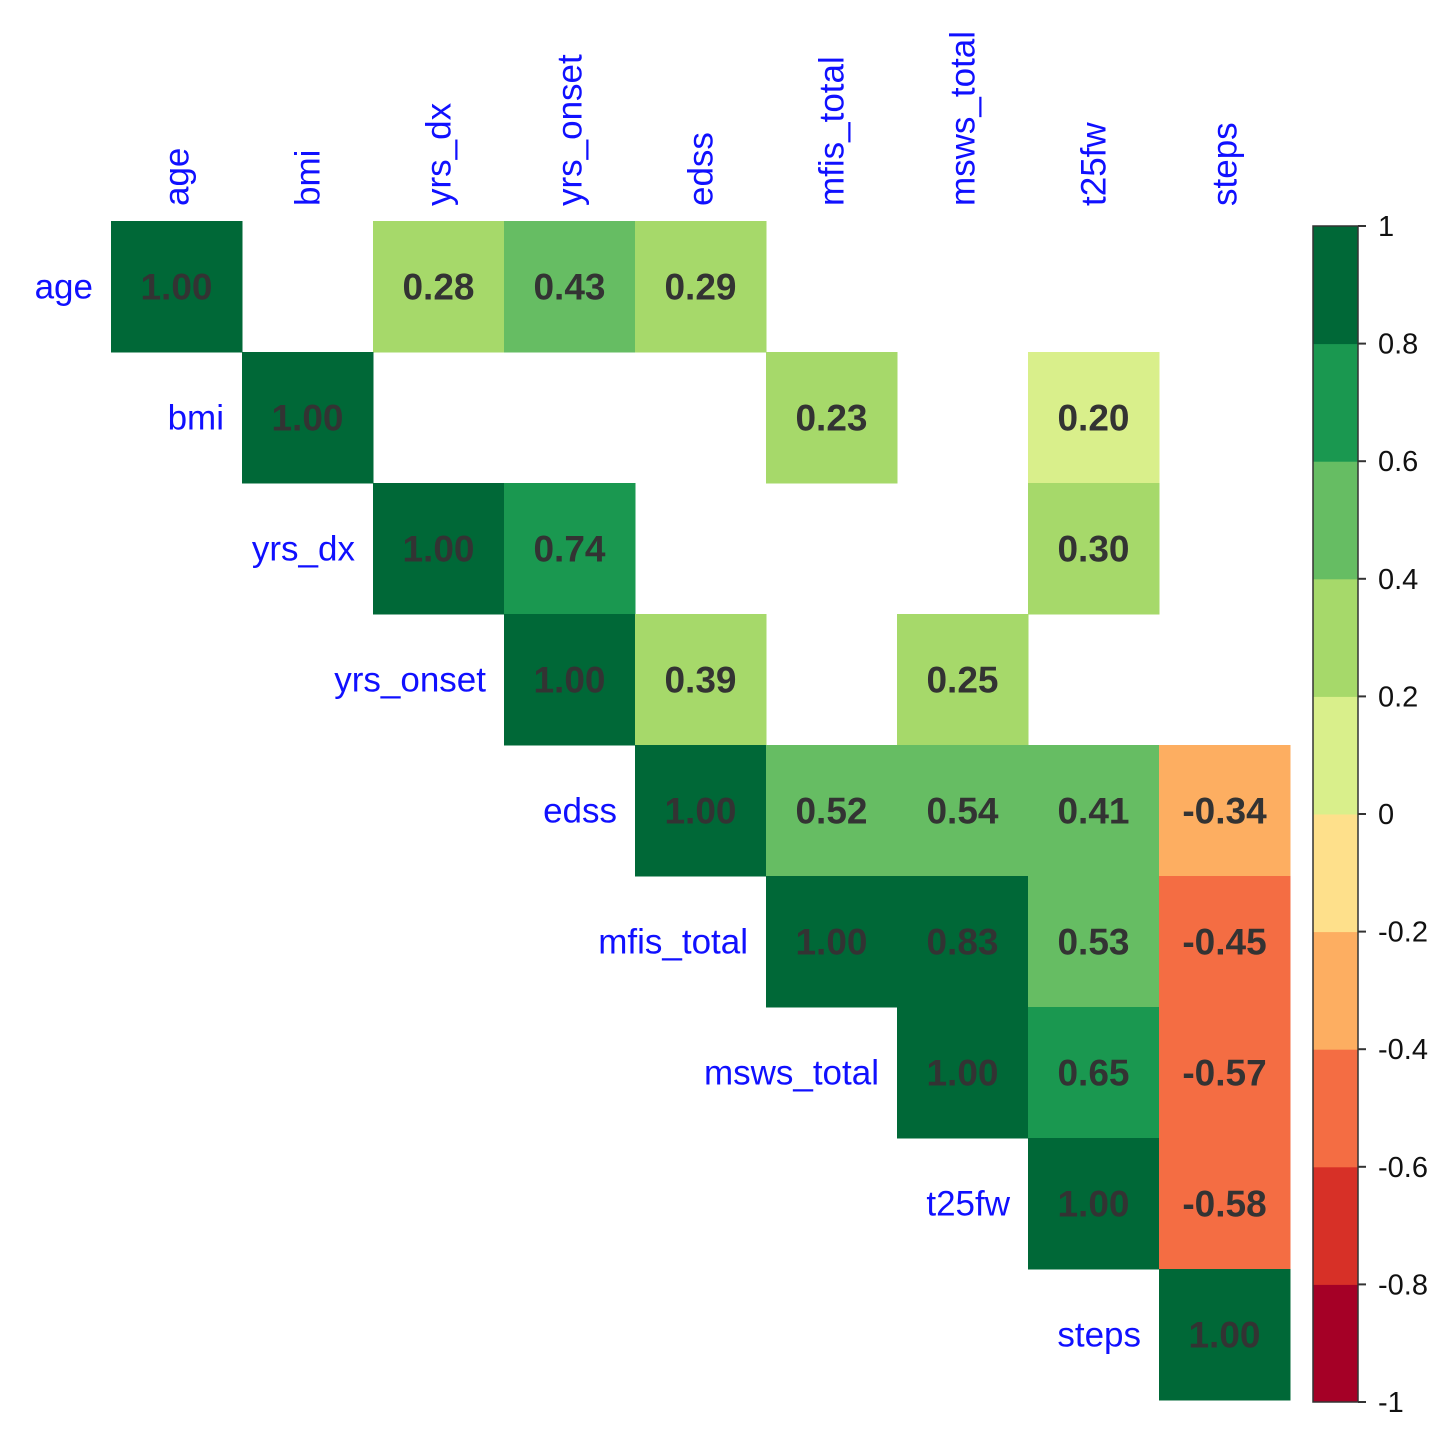  I want to click on row-label-mfis_total: mfis_total, so click(673, 942).